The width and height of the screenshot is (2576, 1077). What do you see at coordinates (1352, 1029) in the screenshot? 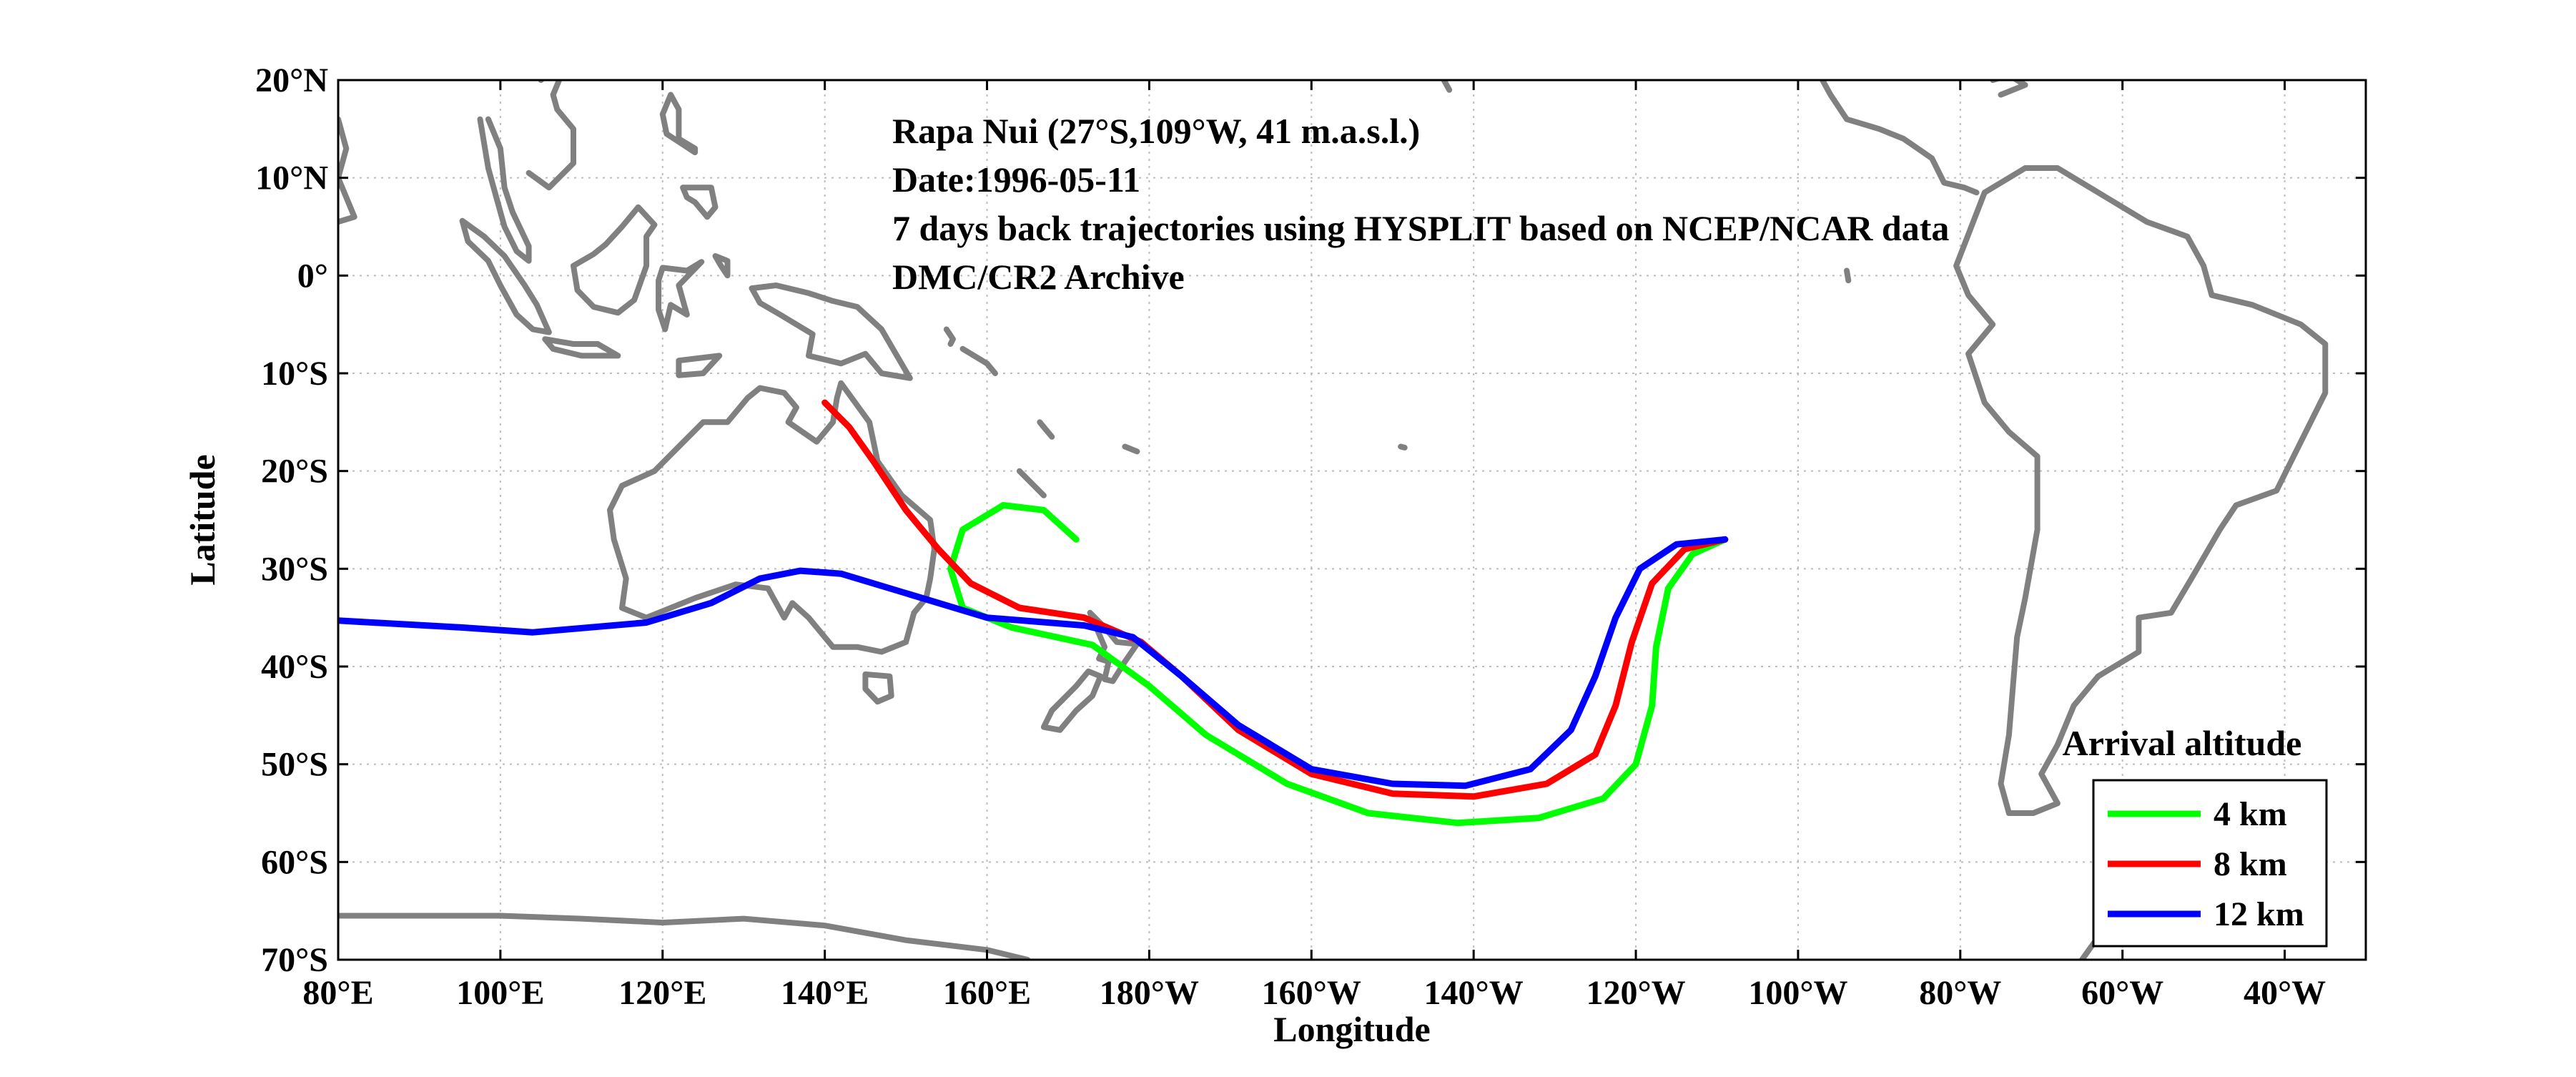
I see `x-axis-title: Longitude` at bounding box center [1352, 1029].